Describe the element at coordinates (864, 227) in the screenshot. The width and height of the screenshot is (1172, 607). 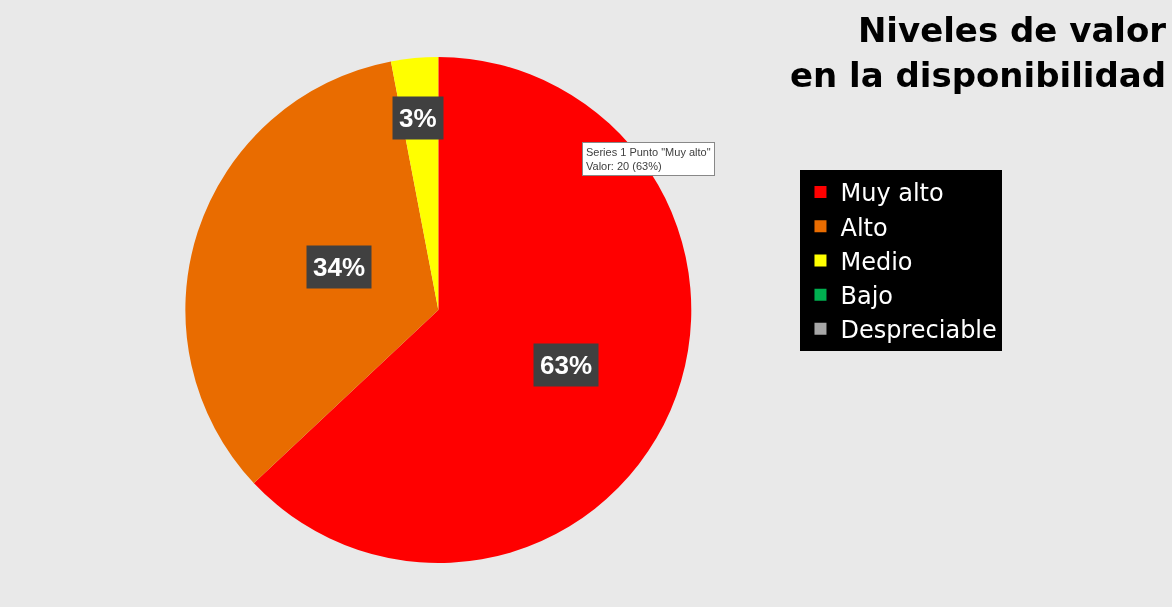
I see `legend-label: Alto` at that location.